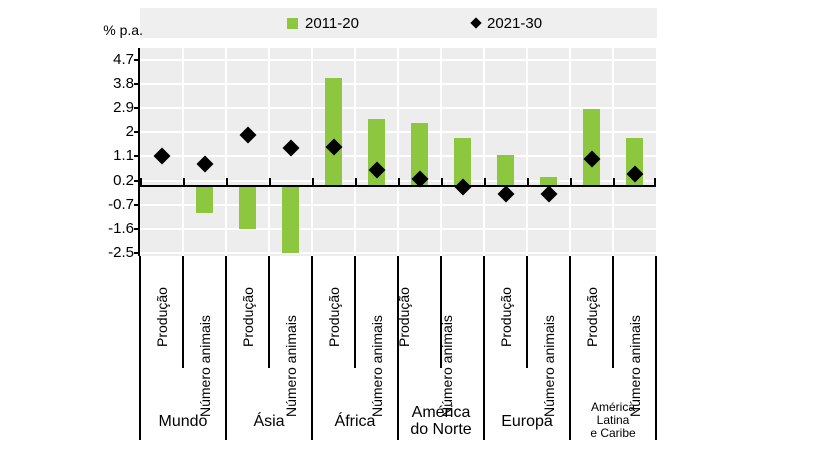 The height and width of the screenshot is (462, 820). I want to click on category-label: Ásia, so click(269, 421).